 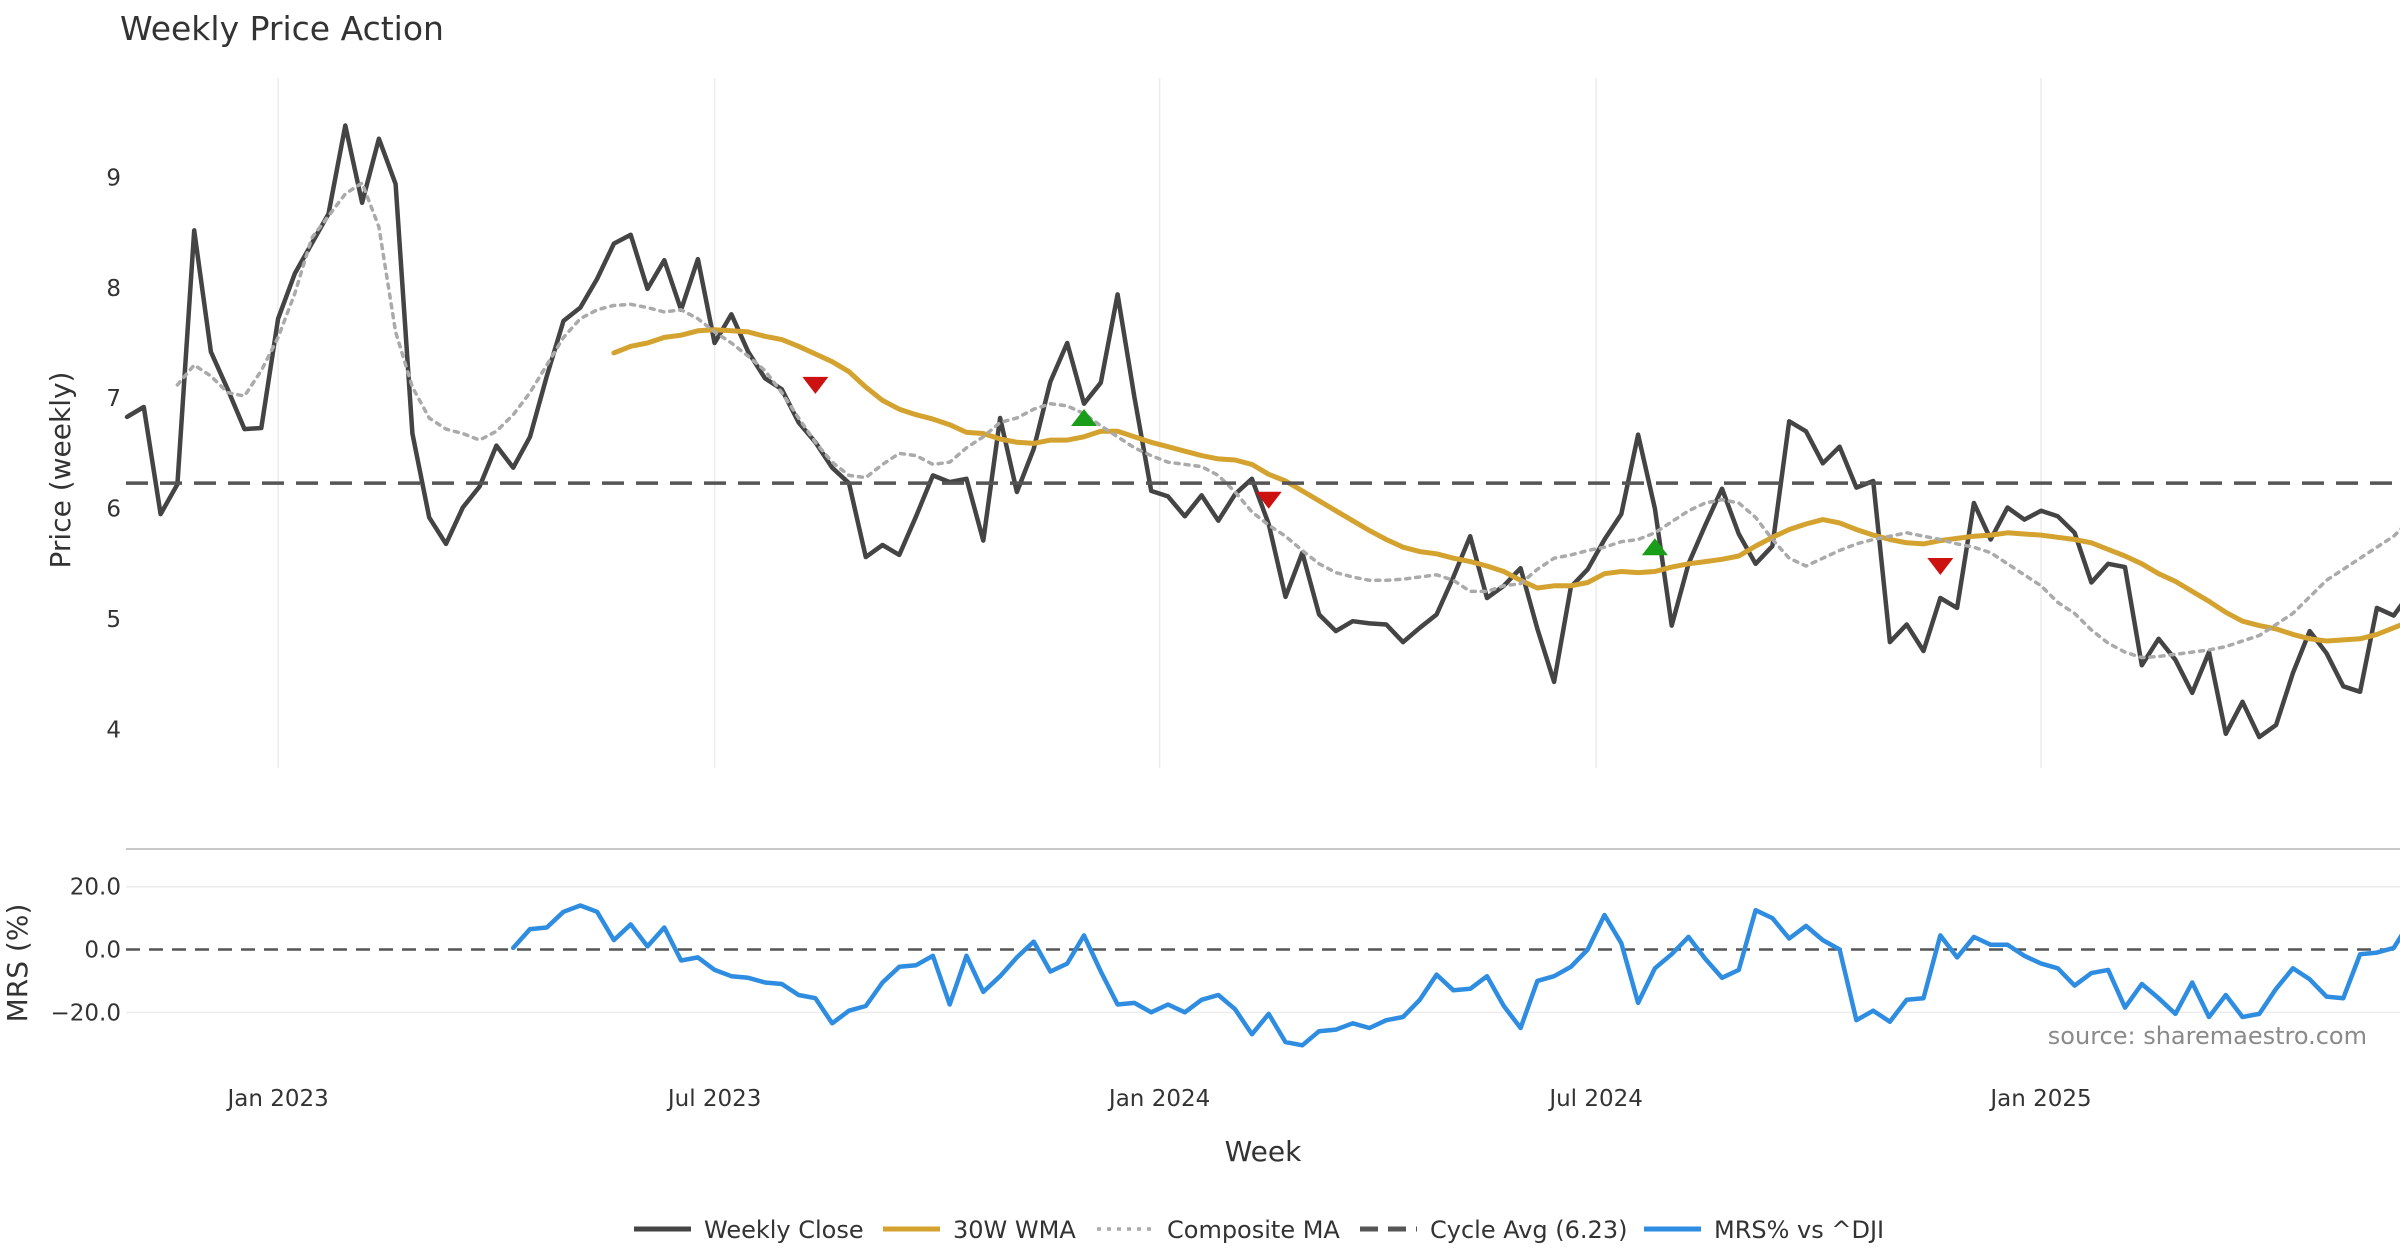 I want to click on mrs-y-tick-label: 20.0, so click(x=95, y=888).